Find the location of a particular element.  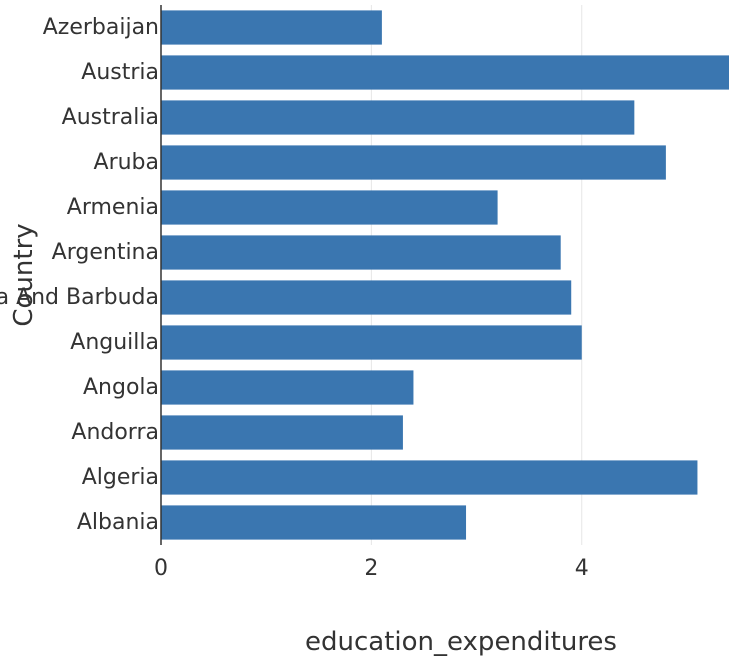

category-label: Albania is located at coordinates (118, 522).